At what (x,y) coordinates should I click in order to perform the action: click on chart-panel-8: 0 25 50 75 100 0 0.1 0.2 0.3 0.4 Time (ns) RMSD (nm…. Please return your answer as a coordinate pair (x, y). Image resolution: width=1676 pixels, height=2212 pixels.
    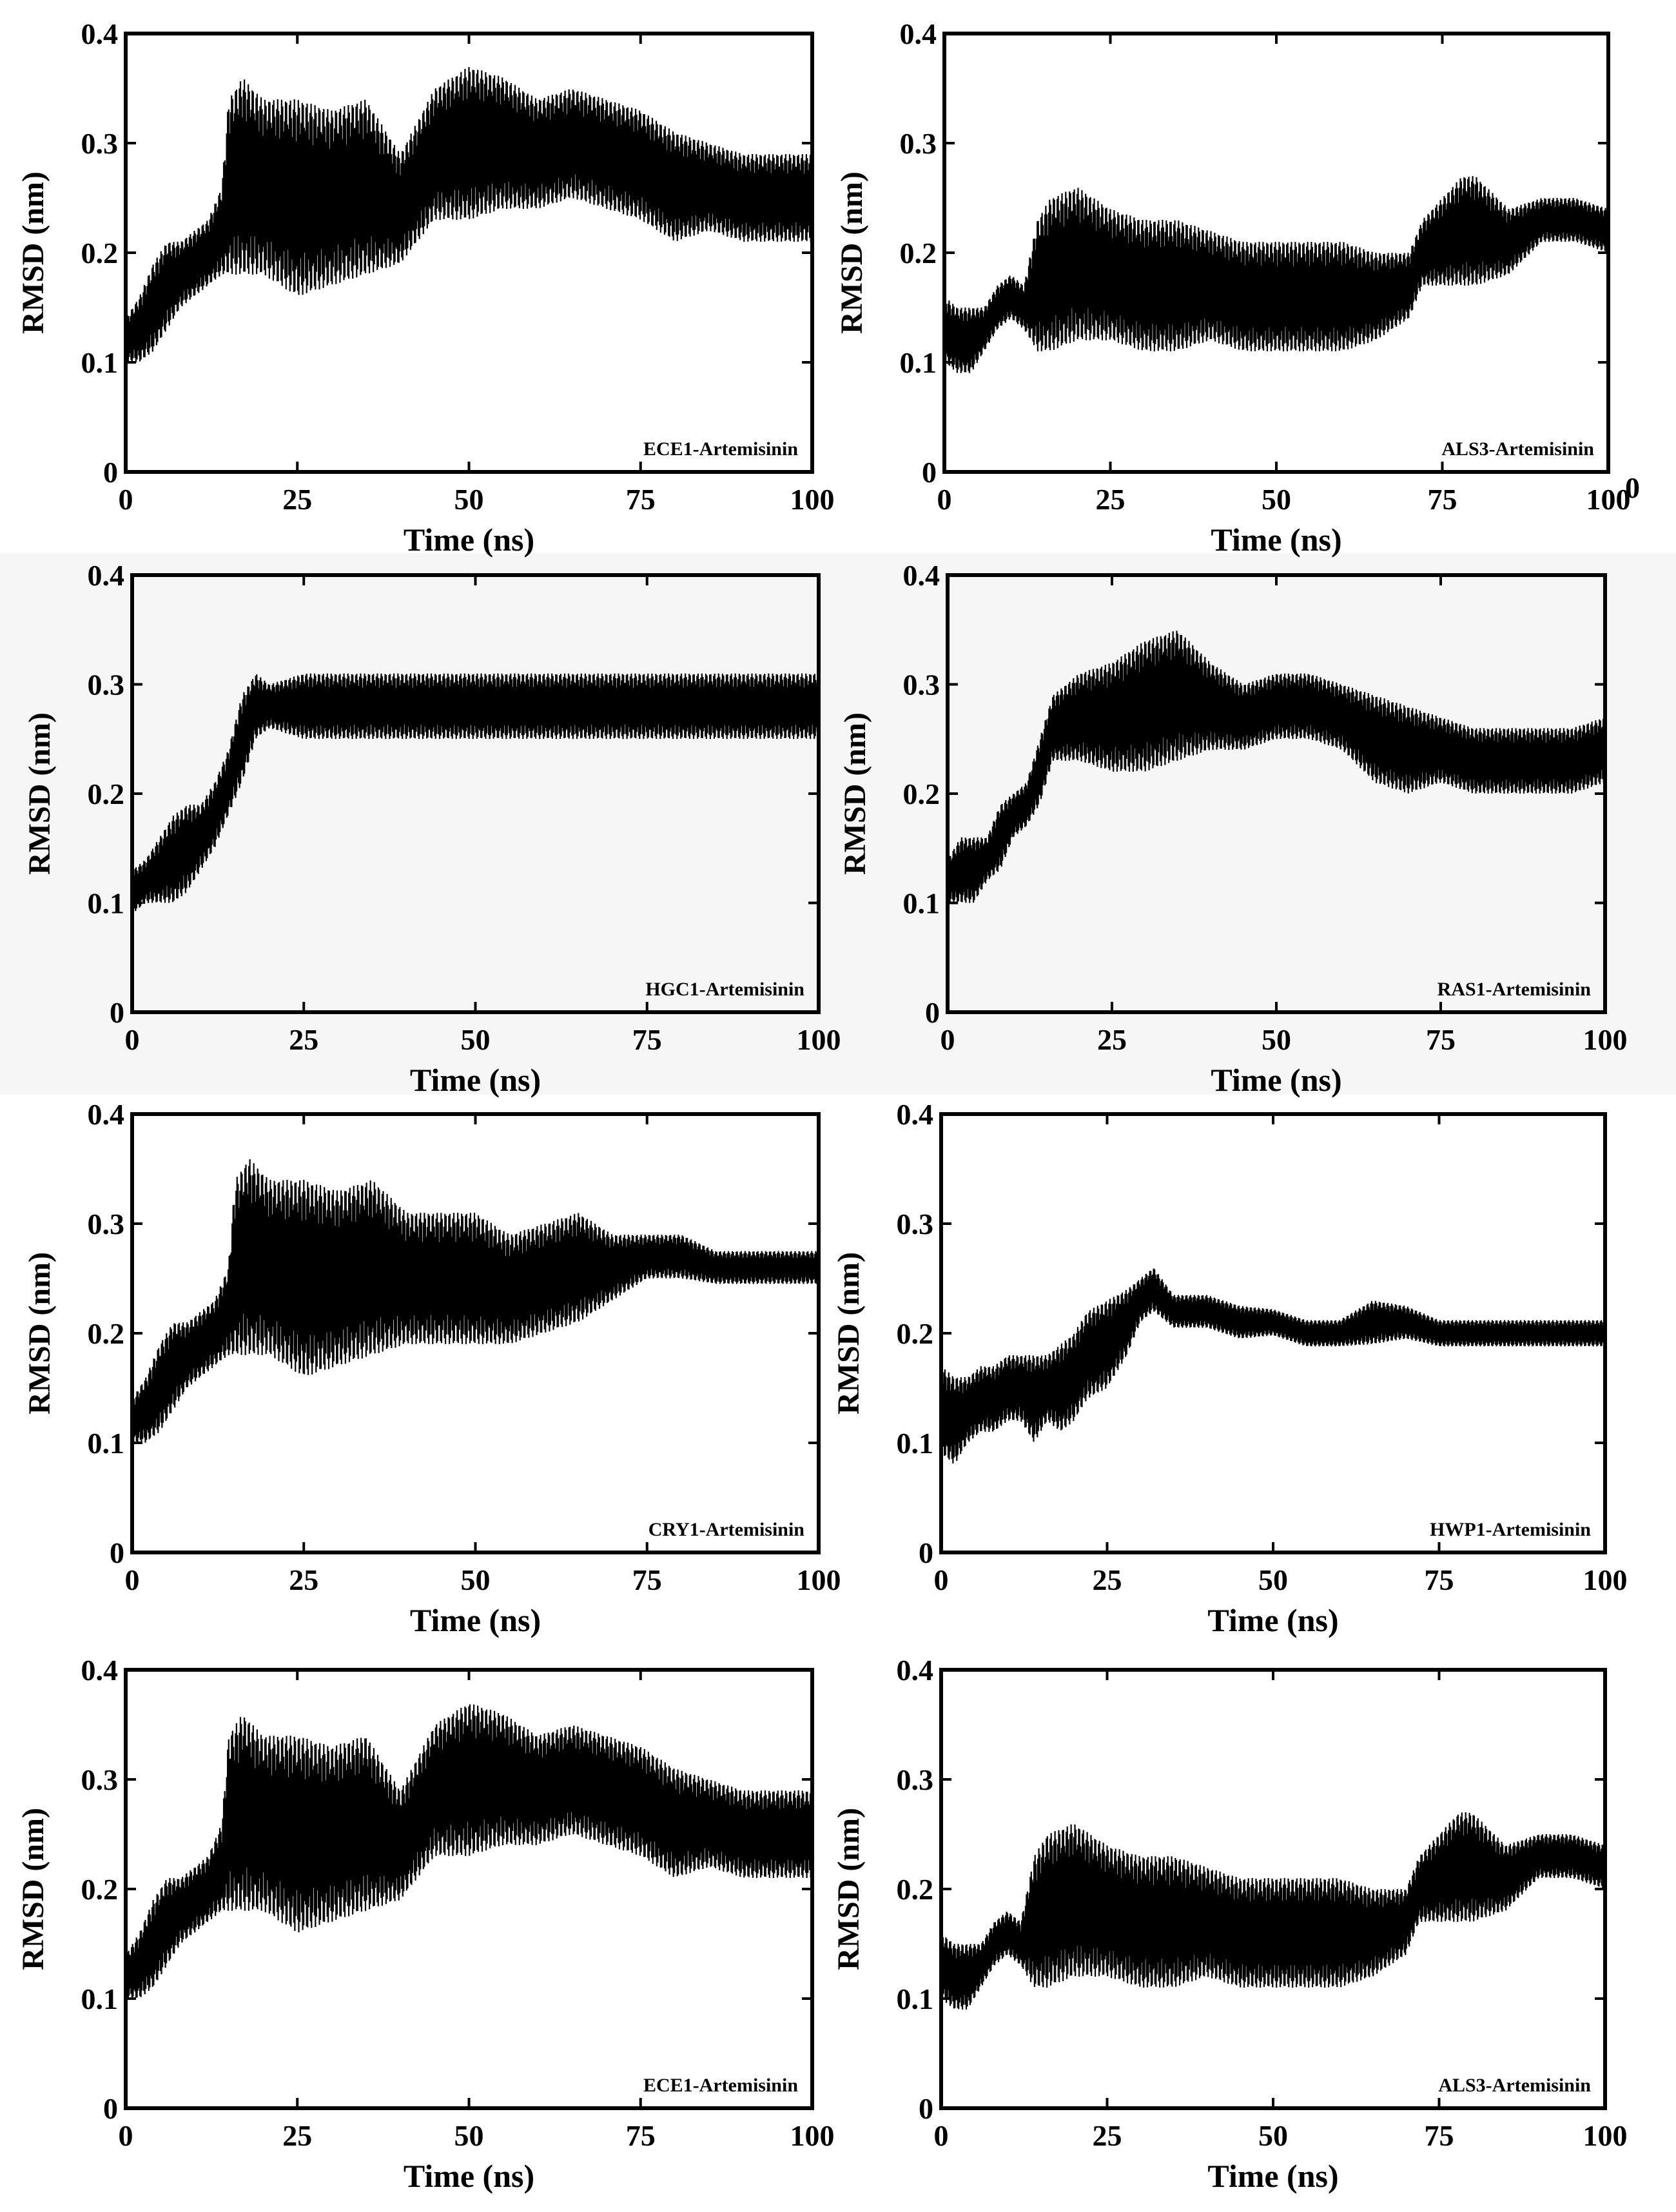
    Looking at the image, I should click on (1230, 1924).